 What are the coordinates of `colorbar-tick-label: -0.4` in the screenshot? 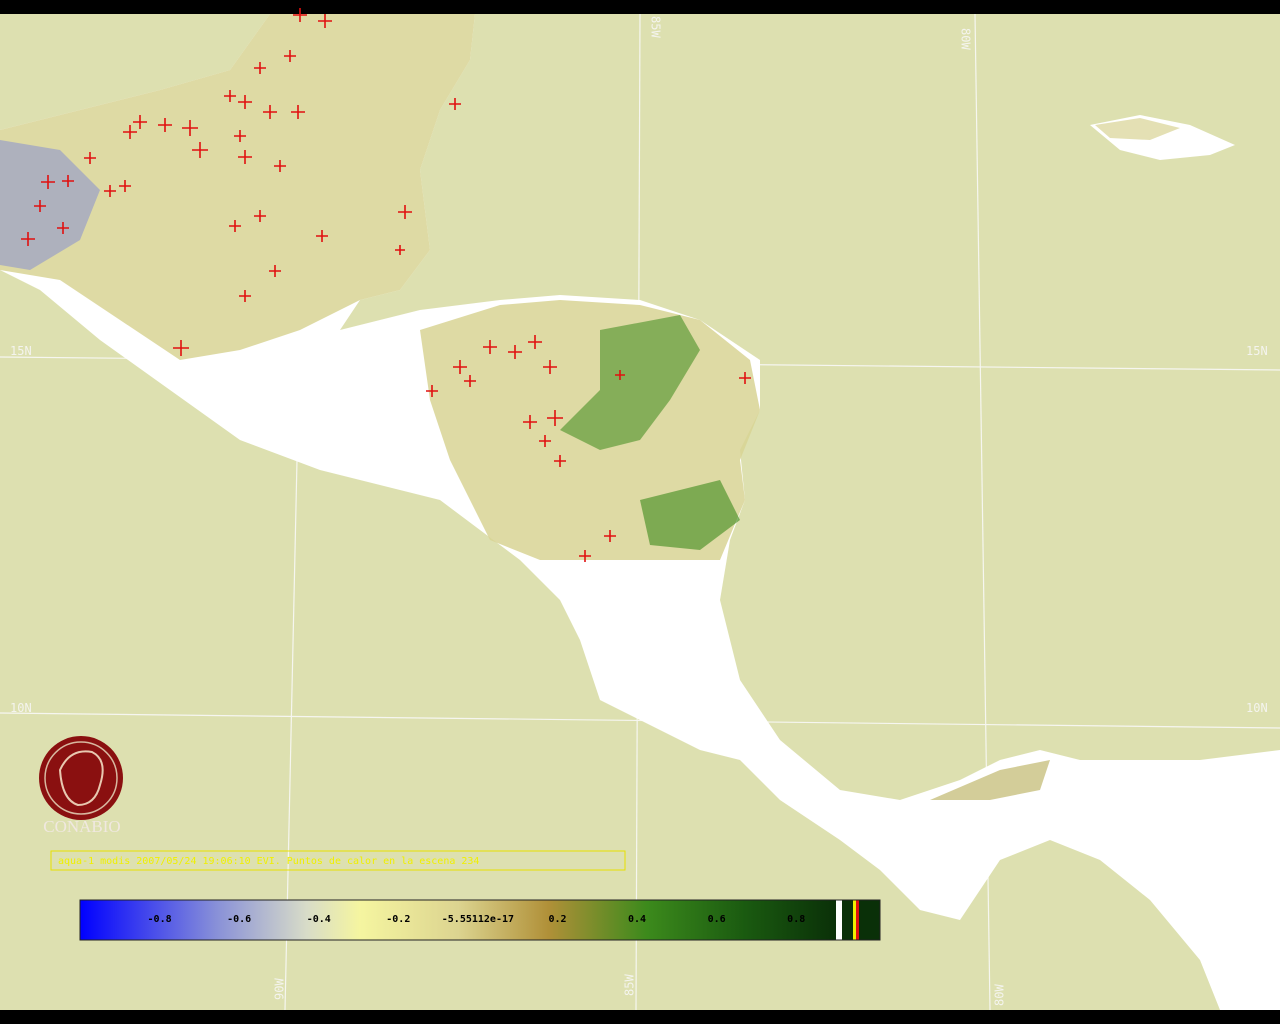 It's located at (319, 919).